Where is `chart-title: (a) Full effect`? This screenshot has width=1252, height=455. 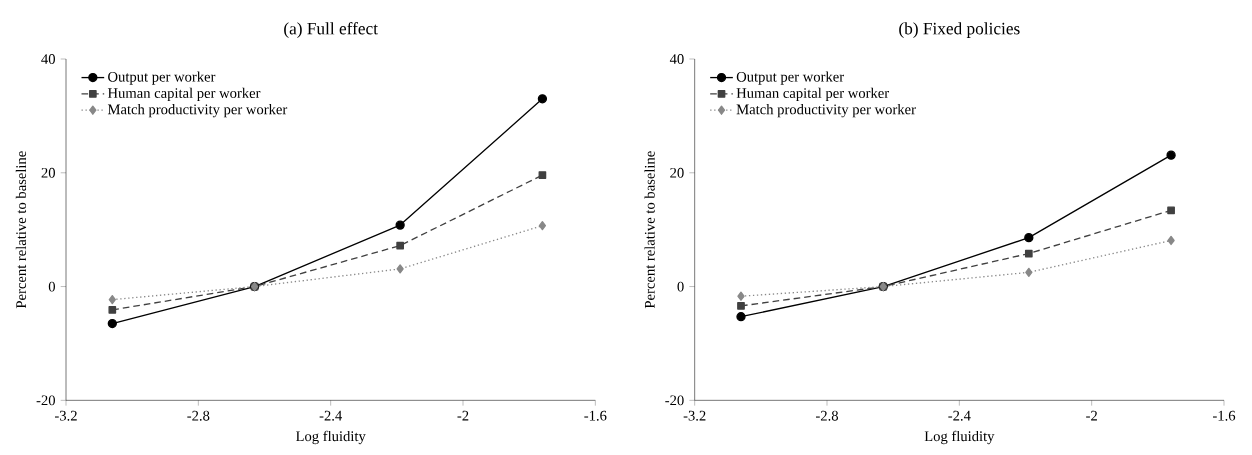 chart-title: (a) Full effect is located at coordinates (331, 30).